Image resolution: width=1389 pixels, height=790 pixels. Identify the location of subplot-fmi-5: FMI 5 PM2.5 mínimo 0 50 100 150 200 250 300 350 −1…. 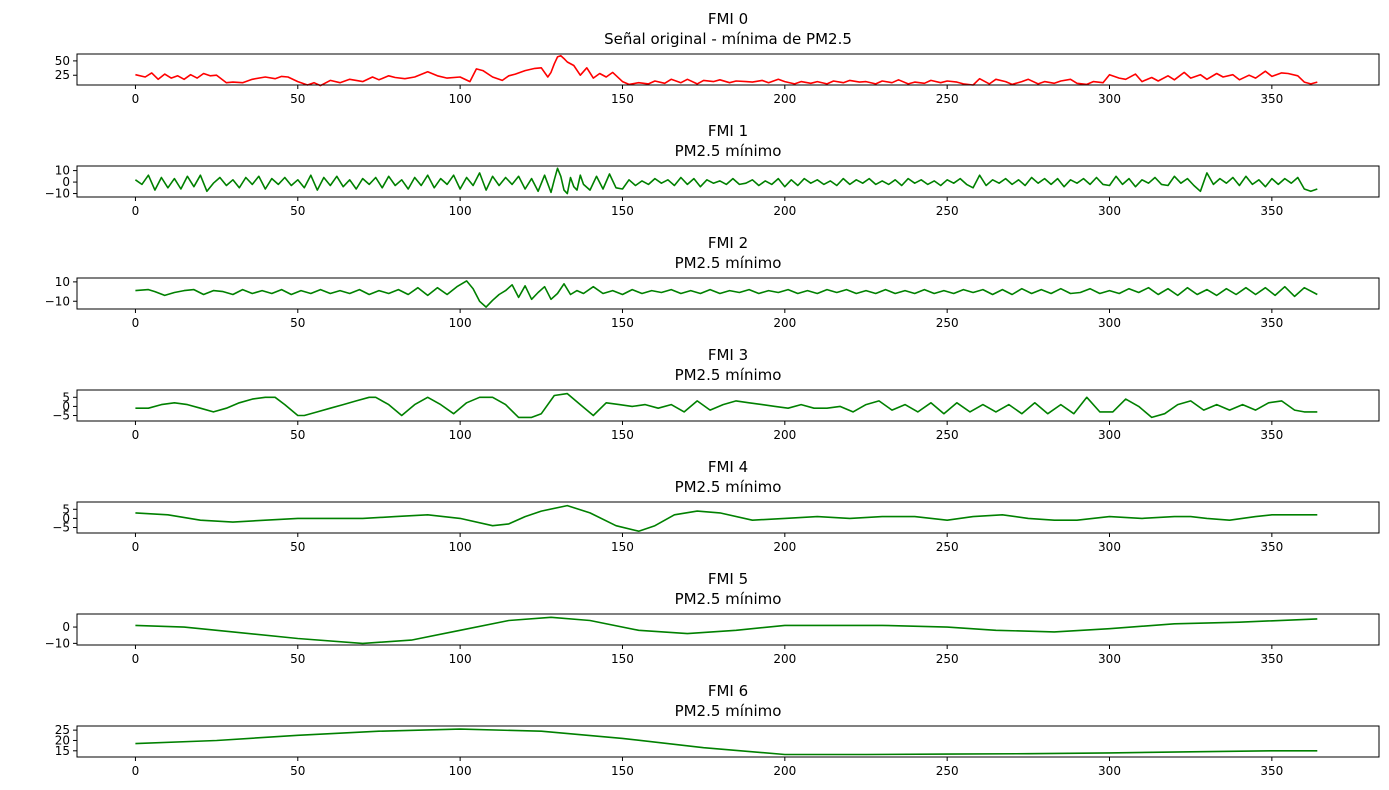
(712, 618).